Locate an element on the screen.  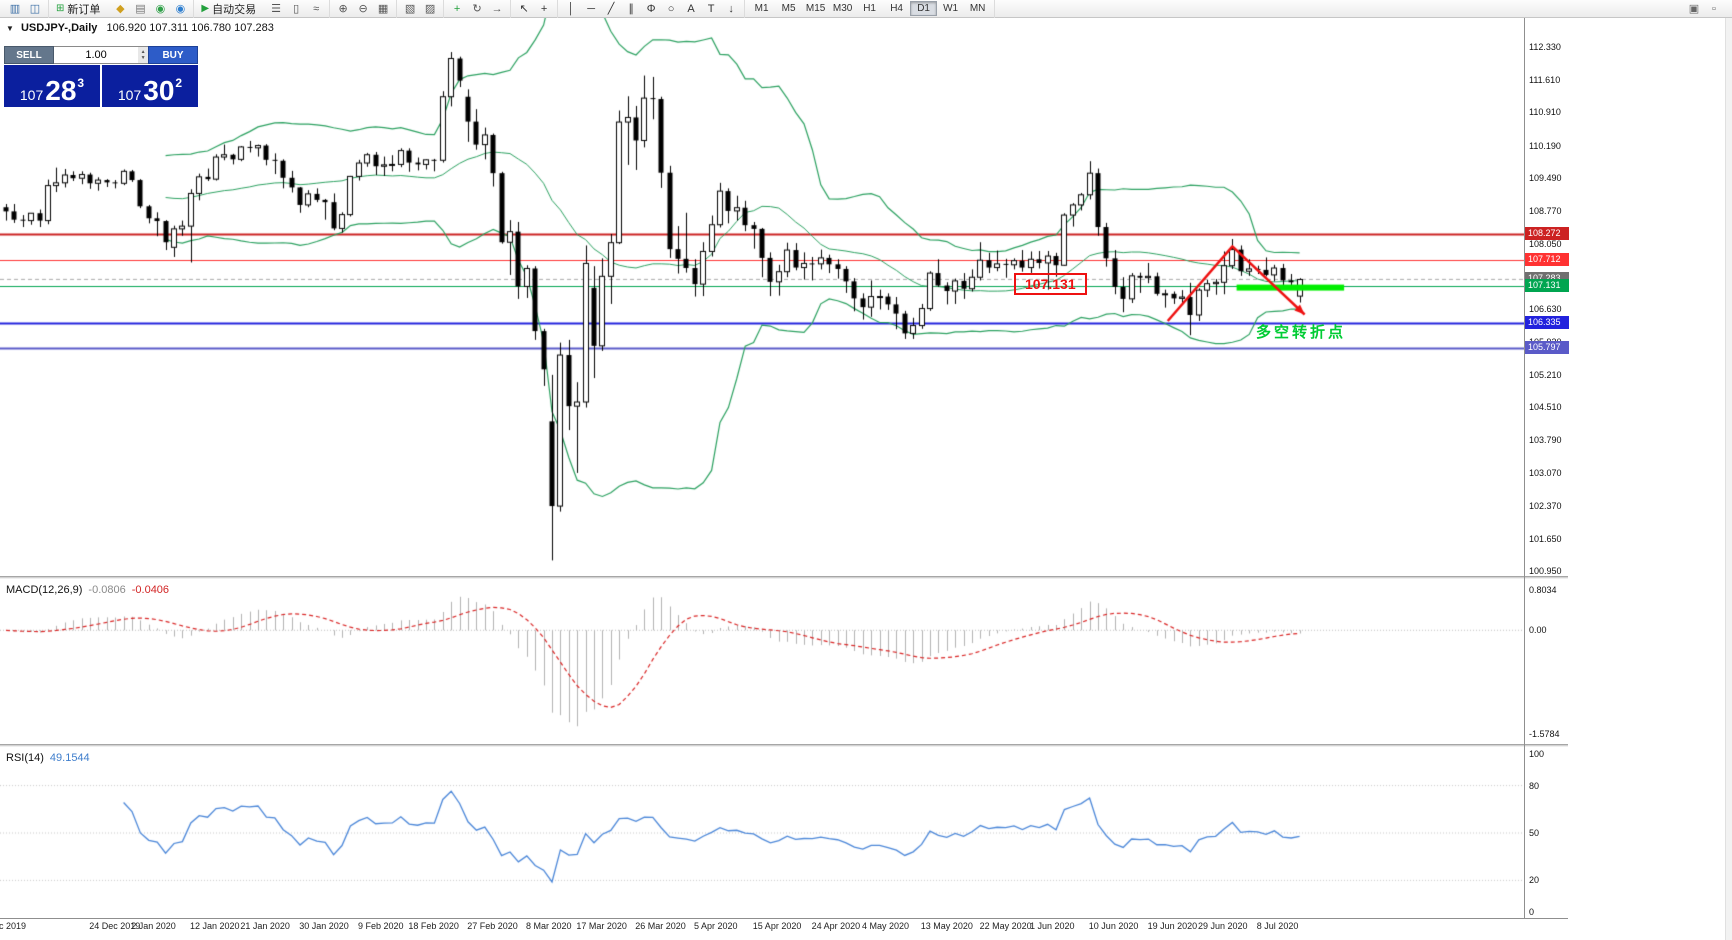
cascade-windows-icon: ▨ is located at coordinates (430, 9).